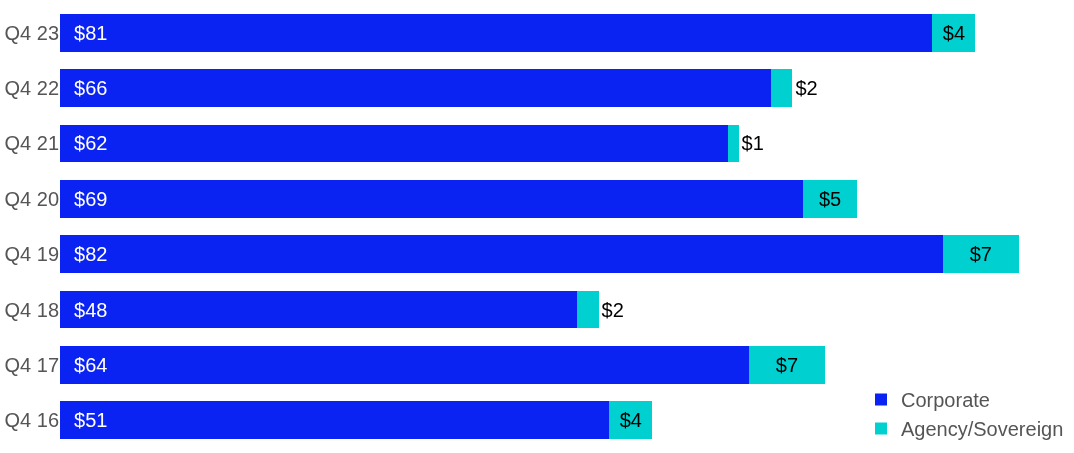  Describe the element at coordinates (85, 309) in the screenshot. I see `data-label: $48` at that location.